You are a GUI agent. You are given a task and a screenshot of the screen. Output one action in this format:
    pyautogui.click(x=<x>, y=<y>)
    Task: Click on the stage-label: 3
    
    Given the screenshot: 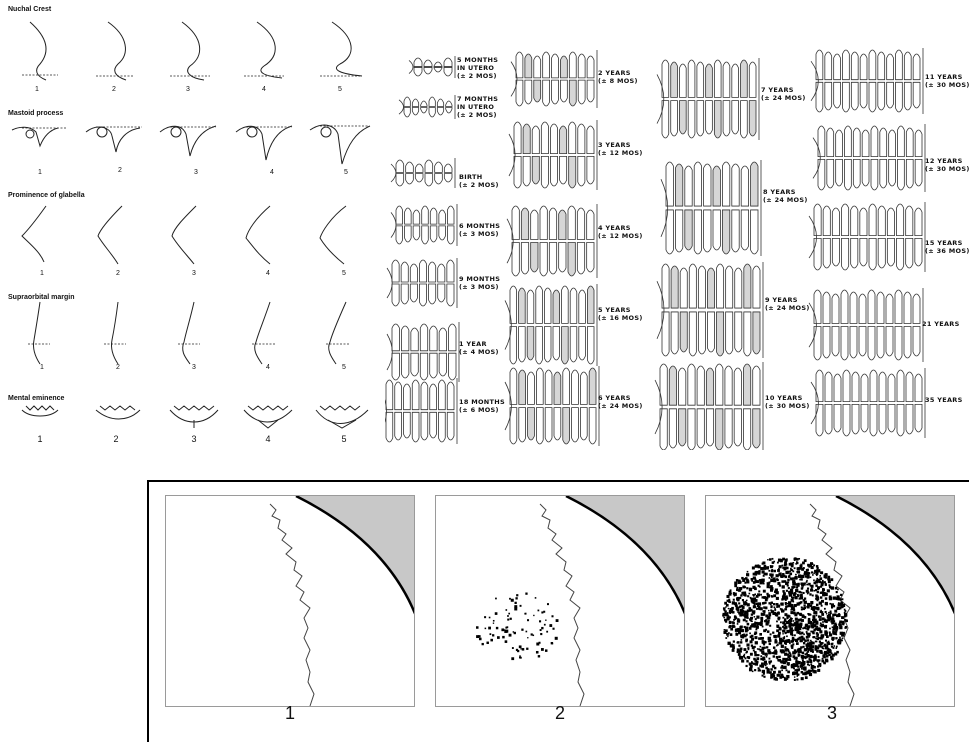 What is the action you would take?
    pyautogui.click(x=831, y=713)
    